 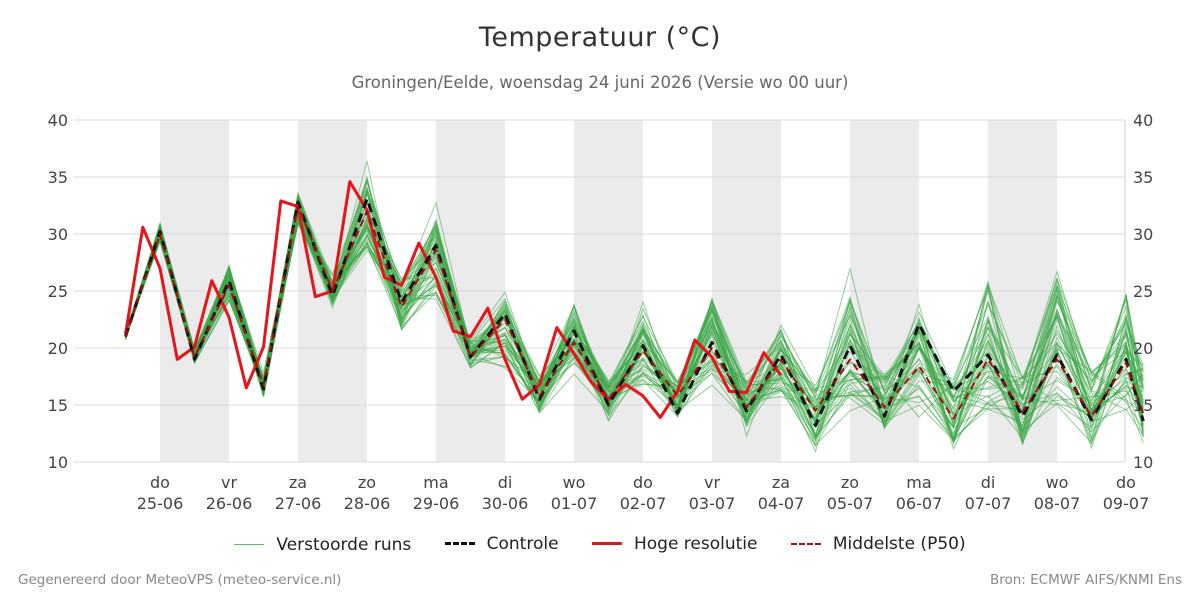 What do you see at coordinates (298, 503) in the screenshot?
I see `x-tick-date: 27-06` at bounding box center [298, 503].